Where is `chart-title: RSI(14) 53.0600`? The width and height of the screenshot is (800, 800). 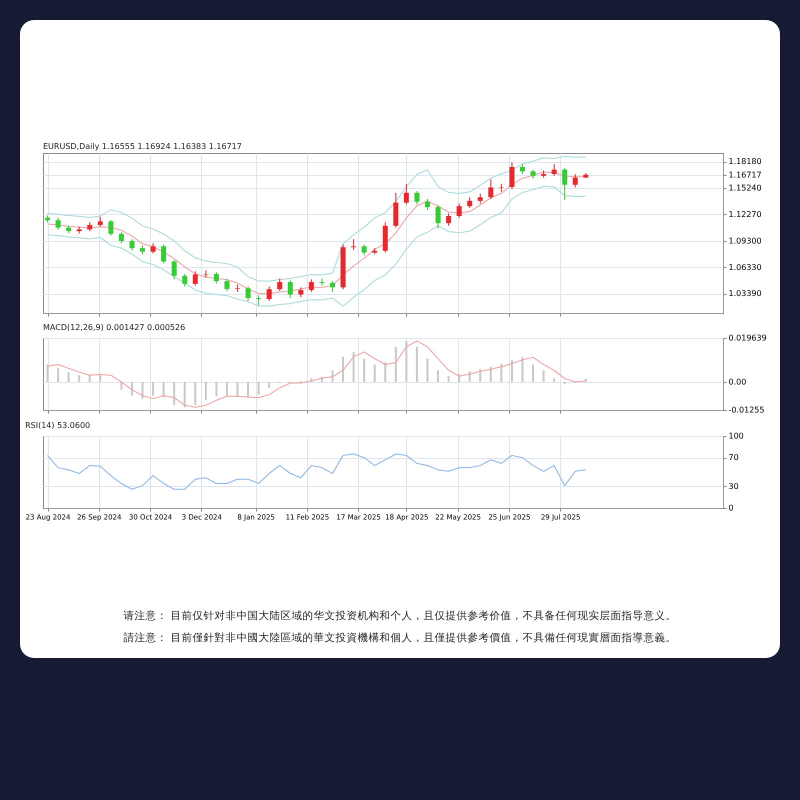 chart-title: RSI(14) 53.0600 is located at coordinates (57, 425).